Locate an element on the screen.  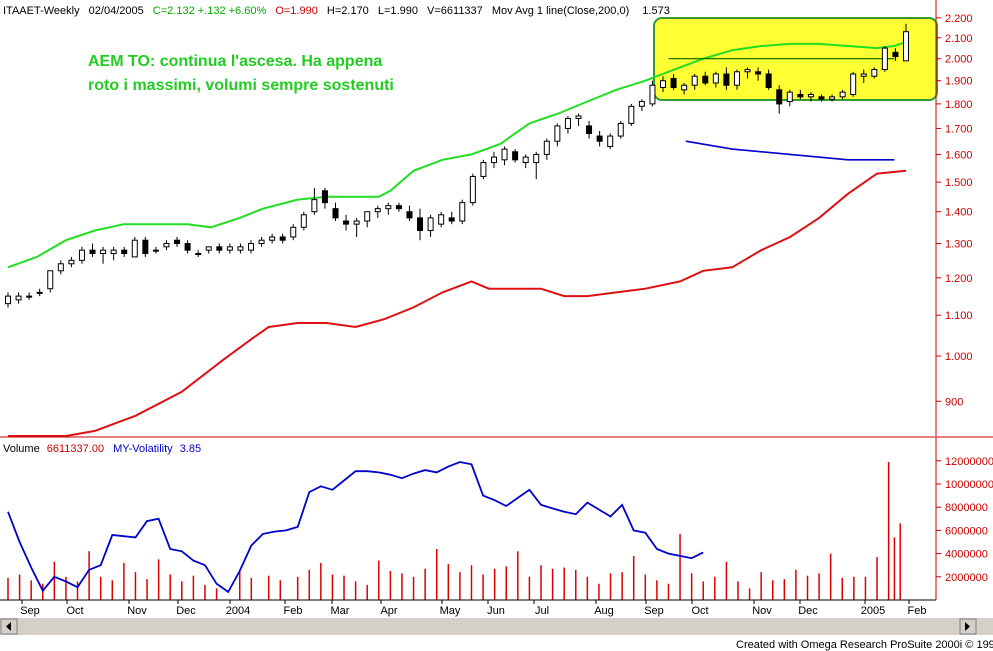
blue-line-path is located at coordinates (790, 150).